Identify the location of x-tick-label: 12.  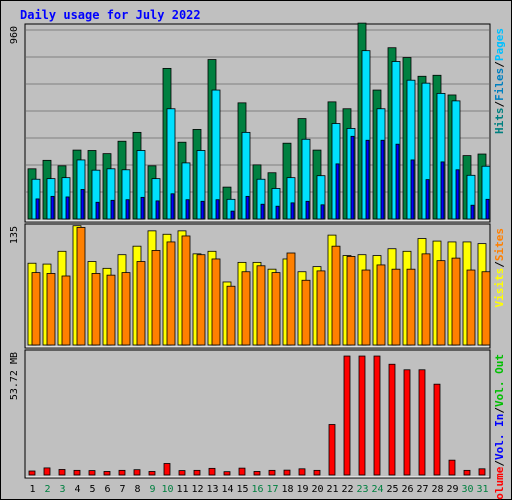
(197, 489).